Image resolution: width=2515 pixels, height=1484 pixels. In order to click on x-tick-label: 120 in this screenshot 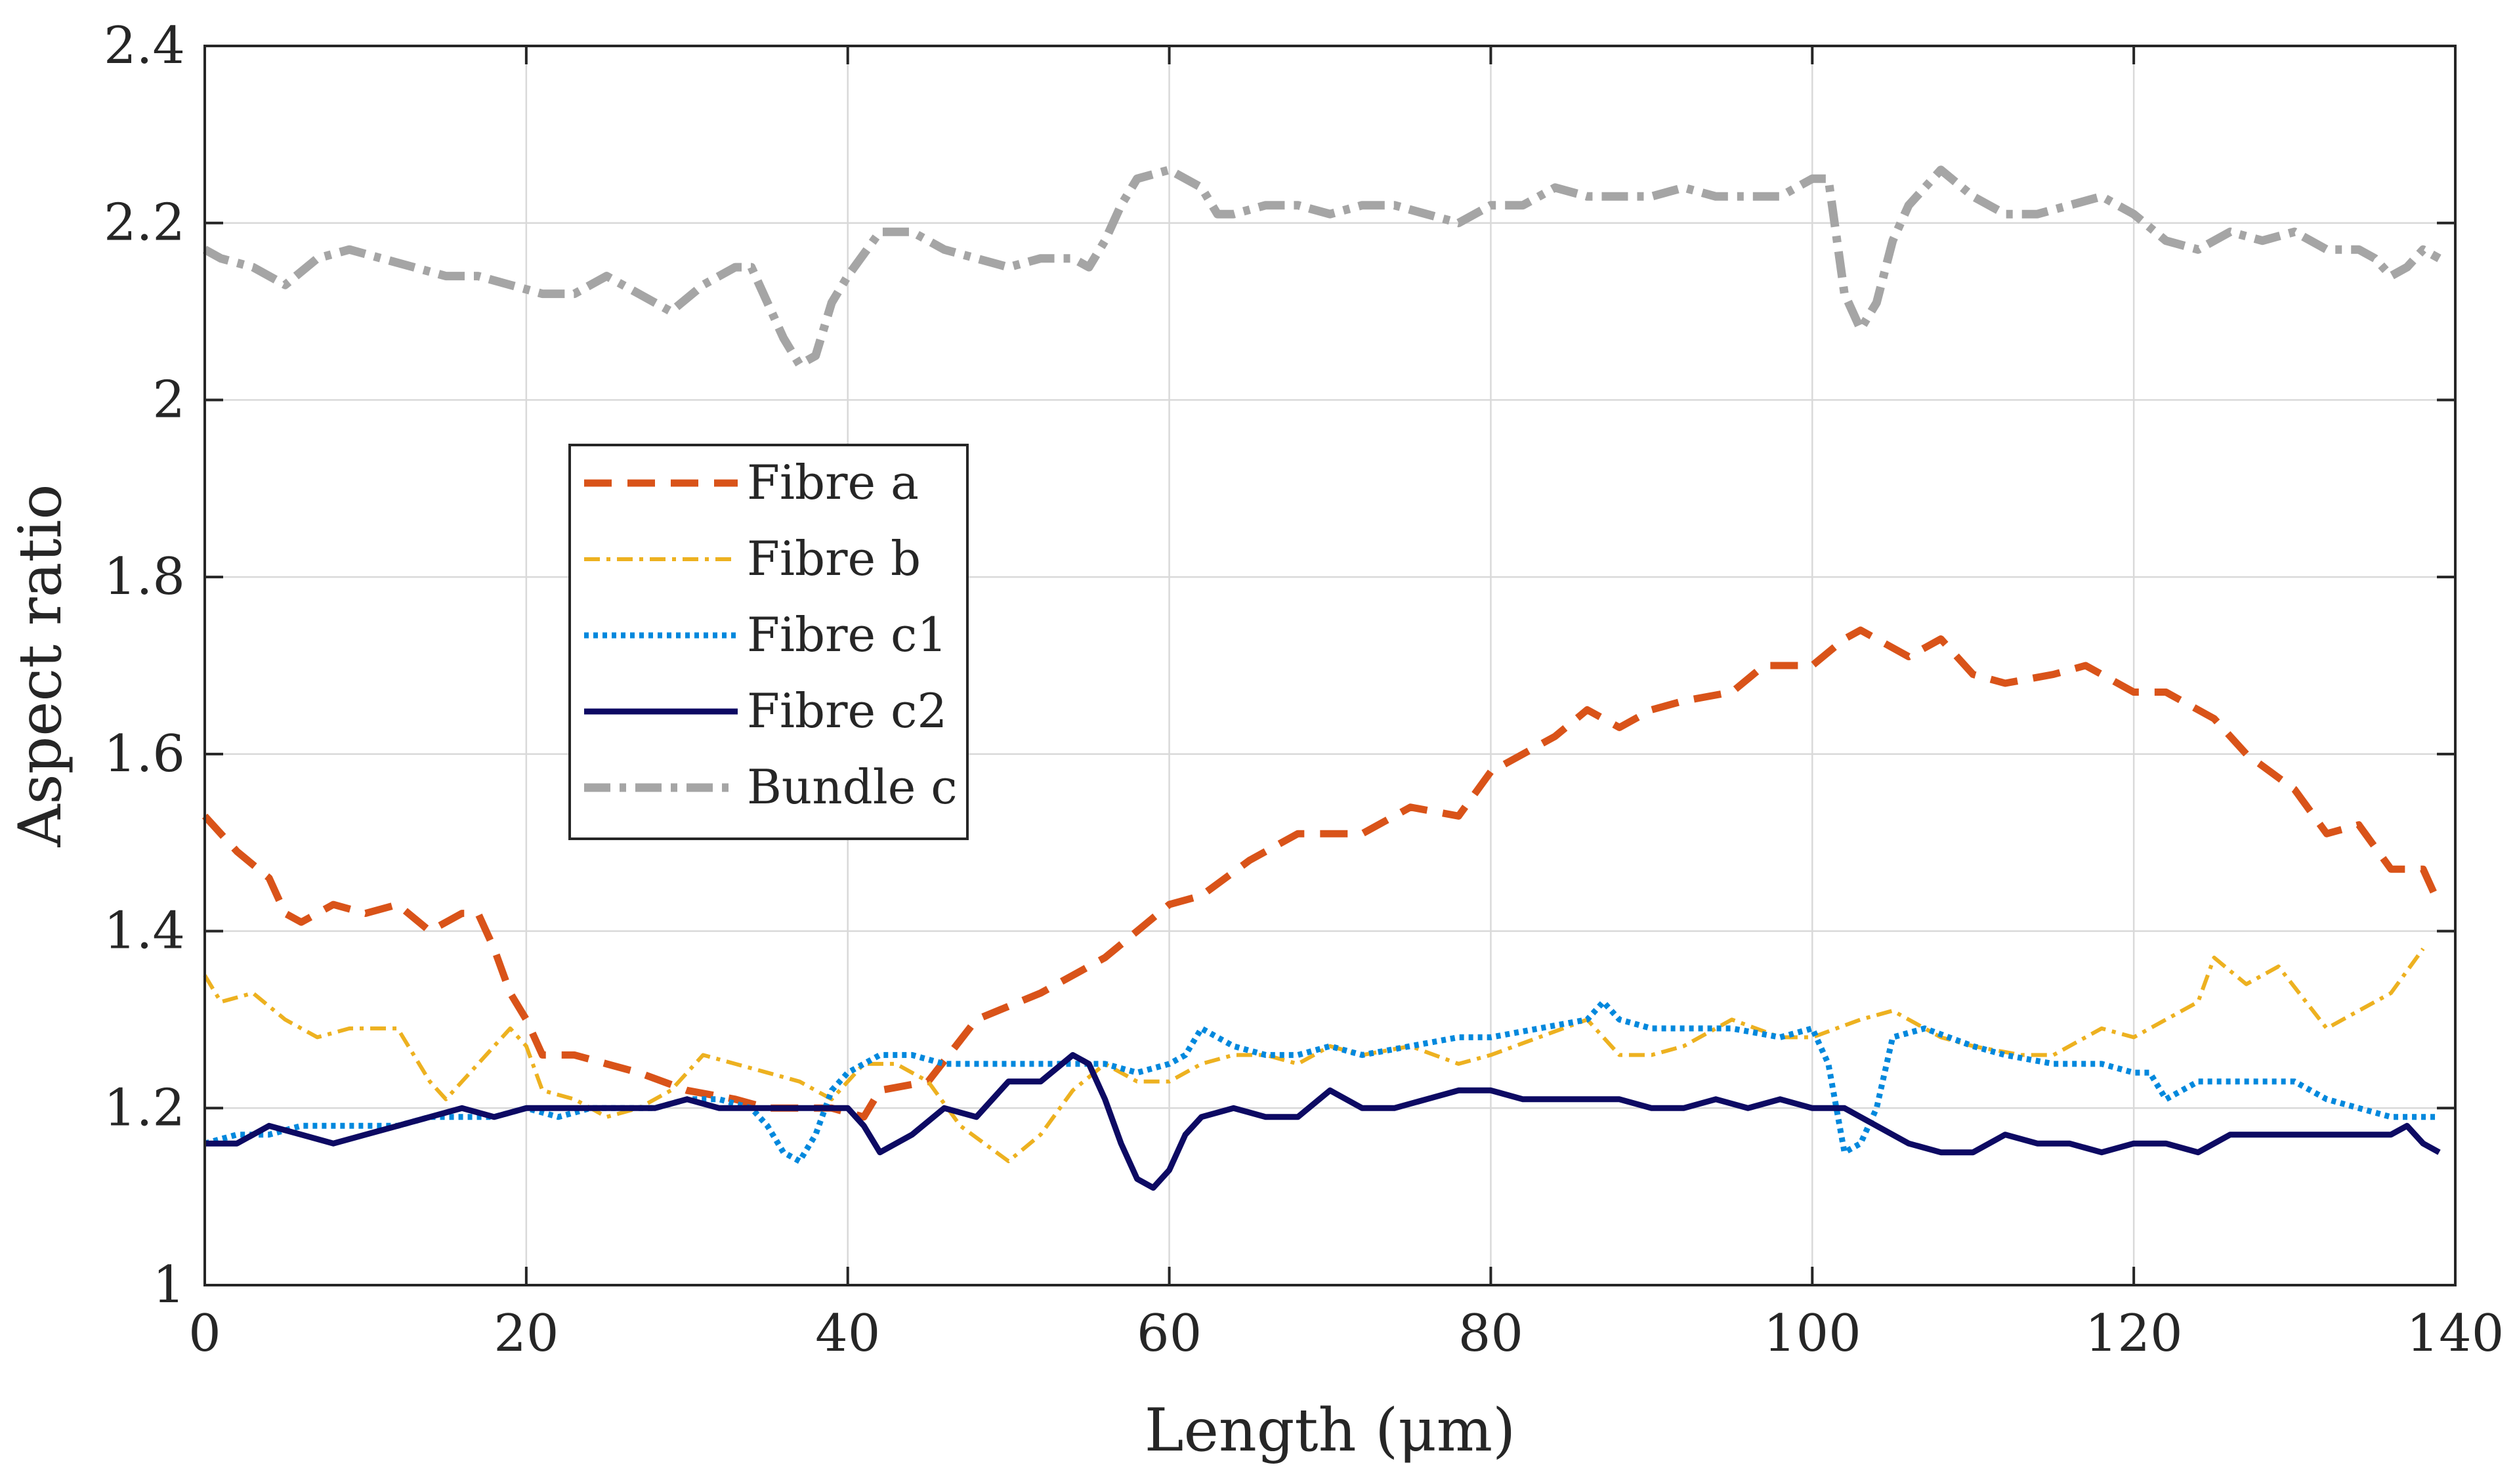, I will do `click(2134, 1333)`.